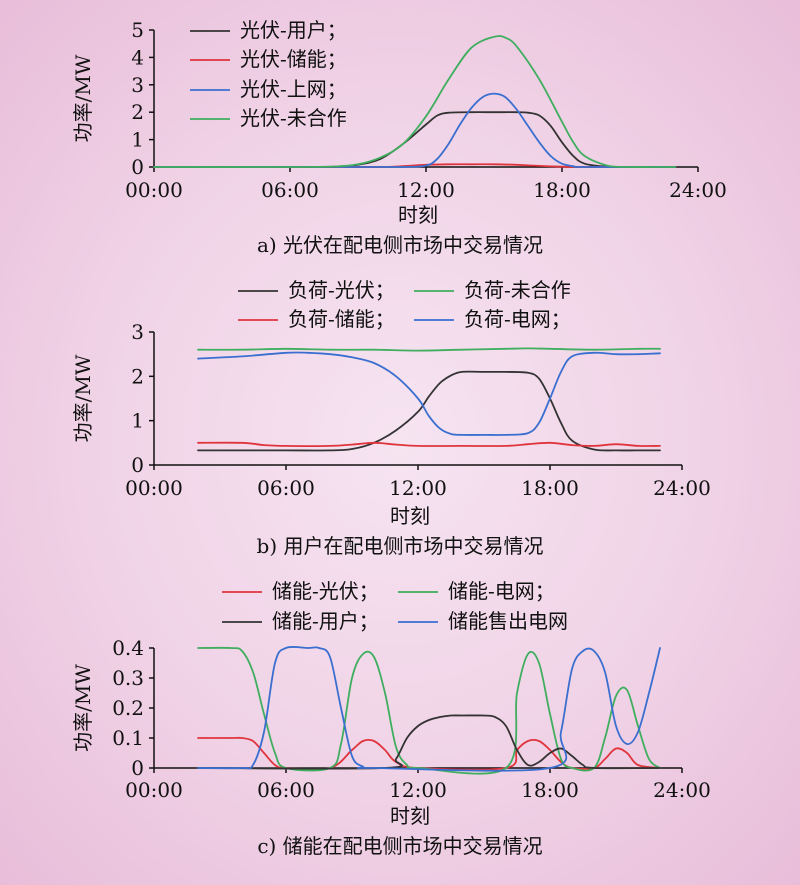  What do you see at coordinates (517, 319) in the screenshot?
I see `legend-label: 负荷-电网；` at bounding box center [517, 319].